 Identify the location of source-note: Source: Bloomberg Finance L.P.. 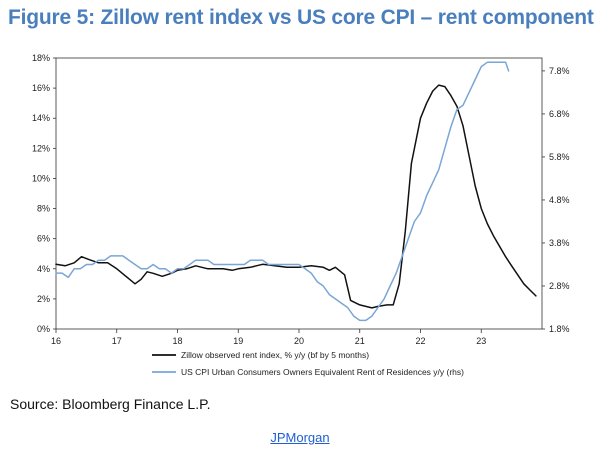
(110, 404).